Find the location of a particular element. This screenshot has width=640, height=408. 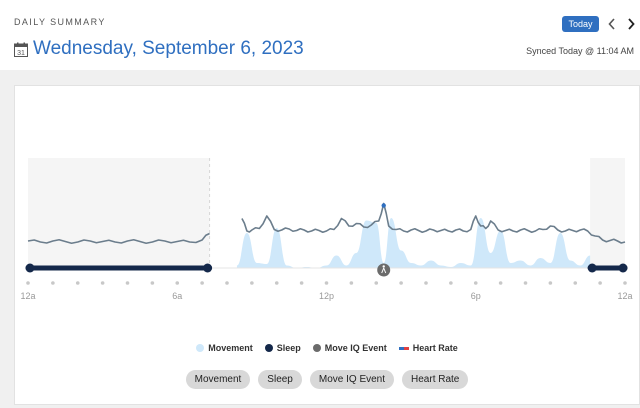

daily-summary-label: DAILY SUMMARY is located at coordinates (60, 22).